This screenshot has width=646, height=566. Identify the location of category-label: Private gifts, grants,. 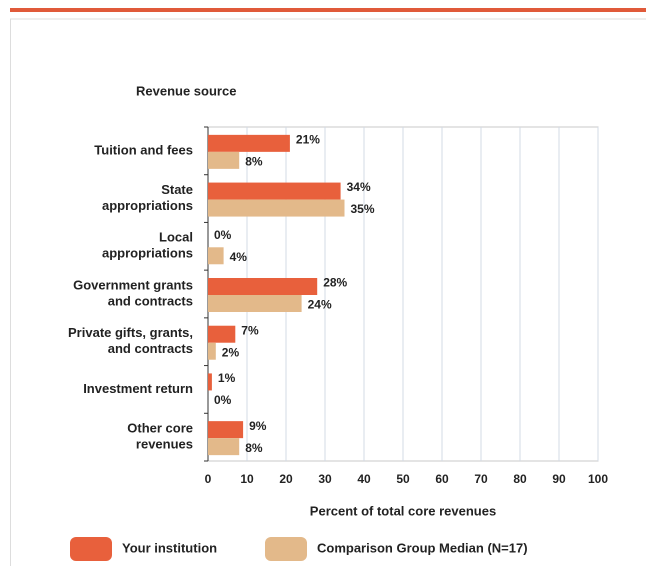
(130, 332).